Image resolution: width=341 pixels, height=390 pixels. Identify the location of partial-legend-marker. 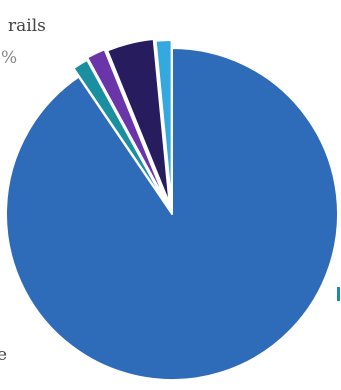
(338, 294).